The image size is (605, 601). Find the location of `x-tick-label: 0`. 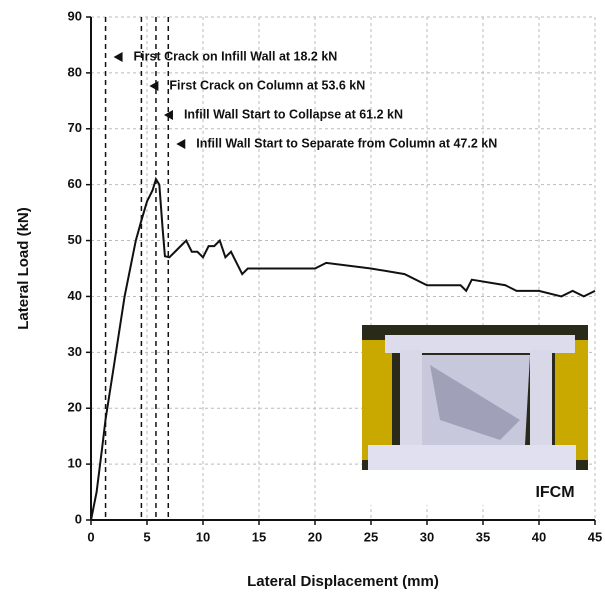

x-tick-label: 0 is located at coordinates (90, 536).